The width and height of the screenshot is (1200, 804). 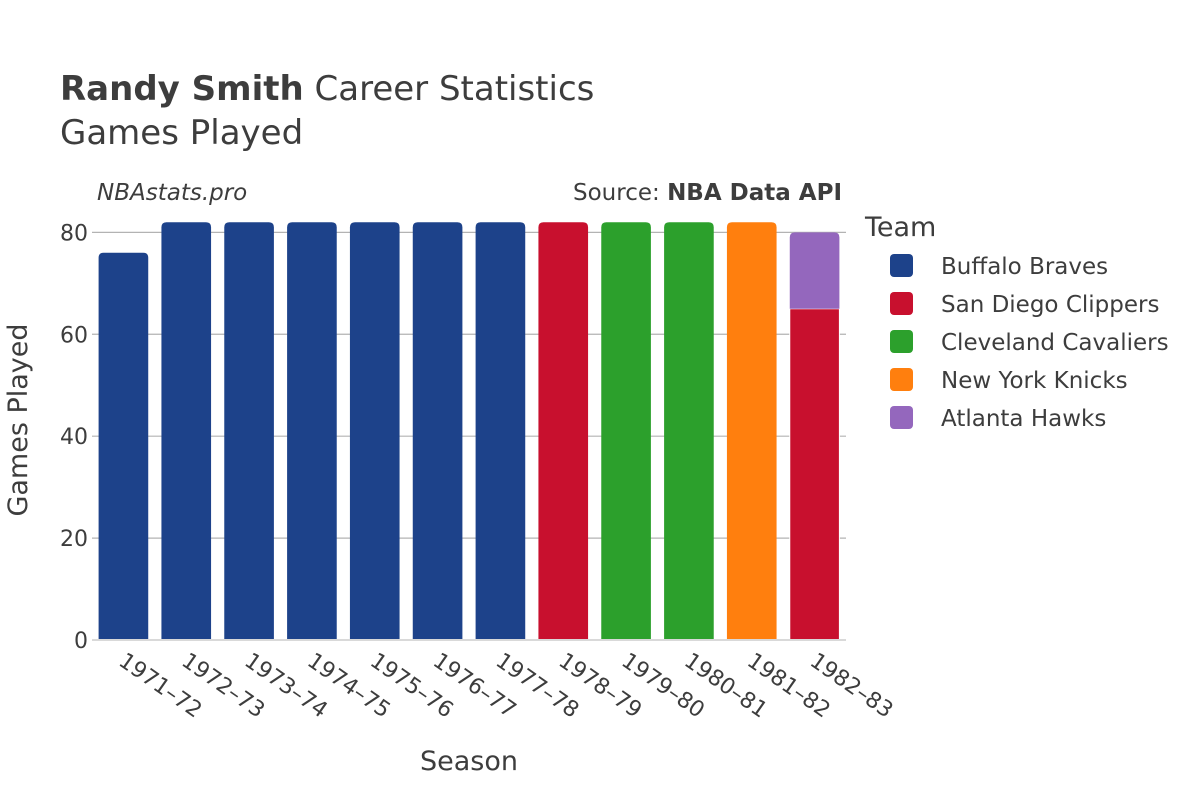 What do you see at coordinates (81, 641) in the screenshot?
I see `y-tick-label: 0` at bounding box center [81, 641].